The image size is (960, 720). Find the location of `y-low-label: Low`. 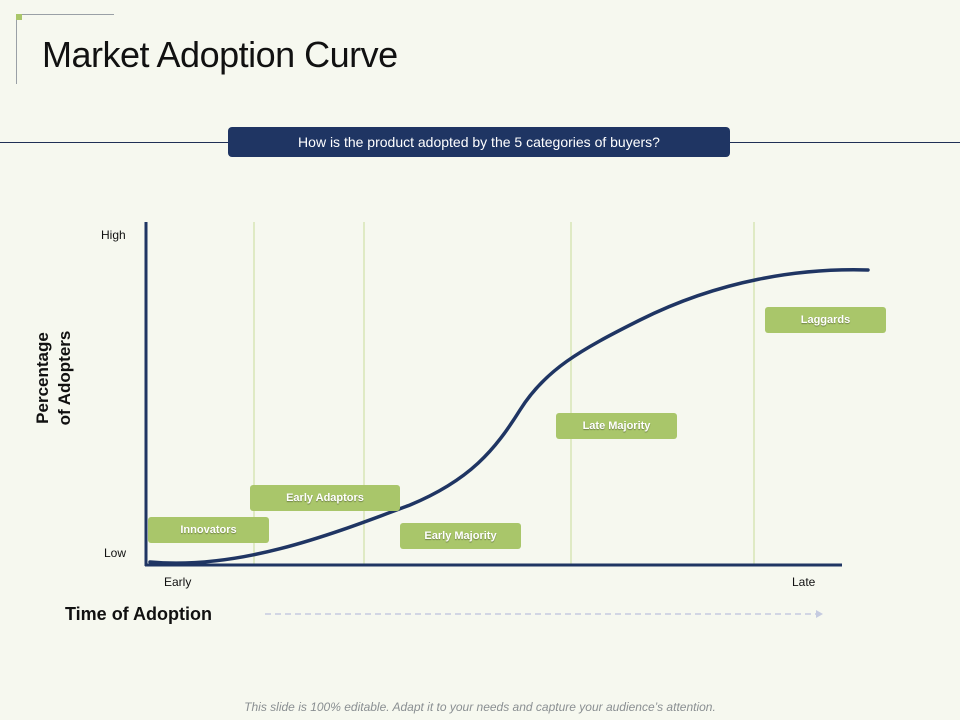

y-low-label: Low is located at coordinates (115, 553).